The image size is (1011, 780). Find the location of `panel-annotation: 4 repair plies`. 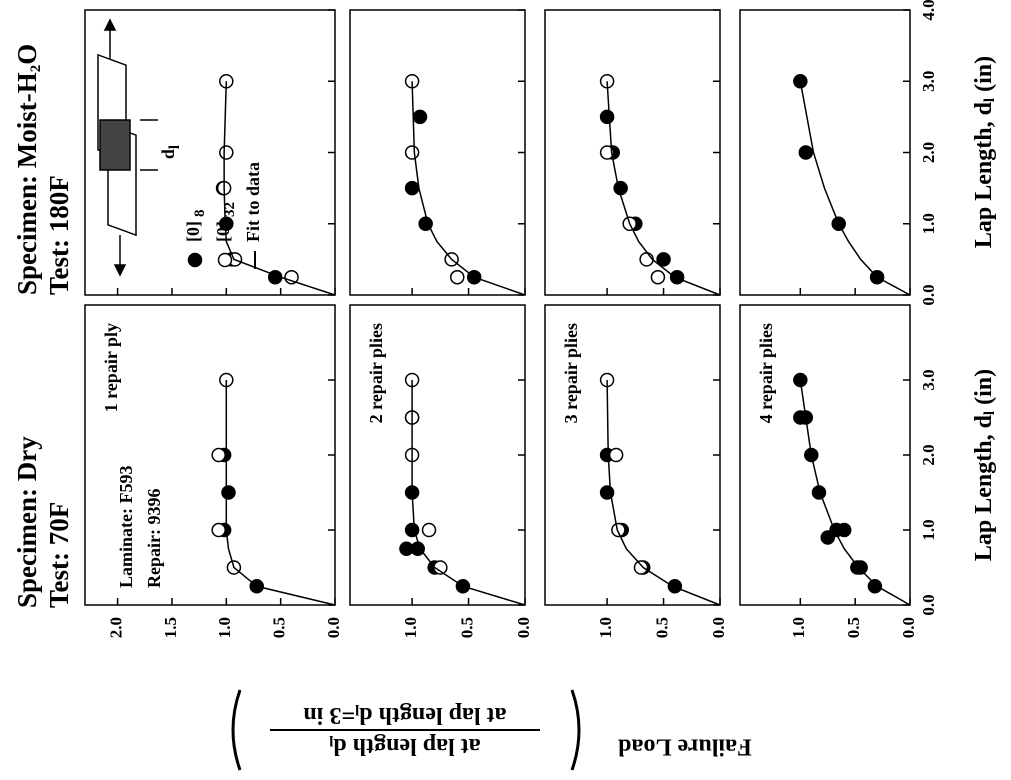

panel-annotation: 4 repair plies is located at coordinates (766, 373).